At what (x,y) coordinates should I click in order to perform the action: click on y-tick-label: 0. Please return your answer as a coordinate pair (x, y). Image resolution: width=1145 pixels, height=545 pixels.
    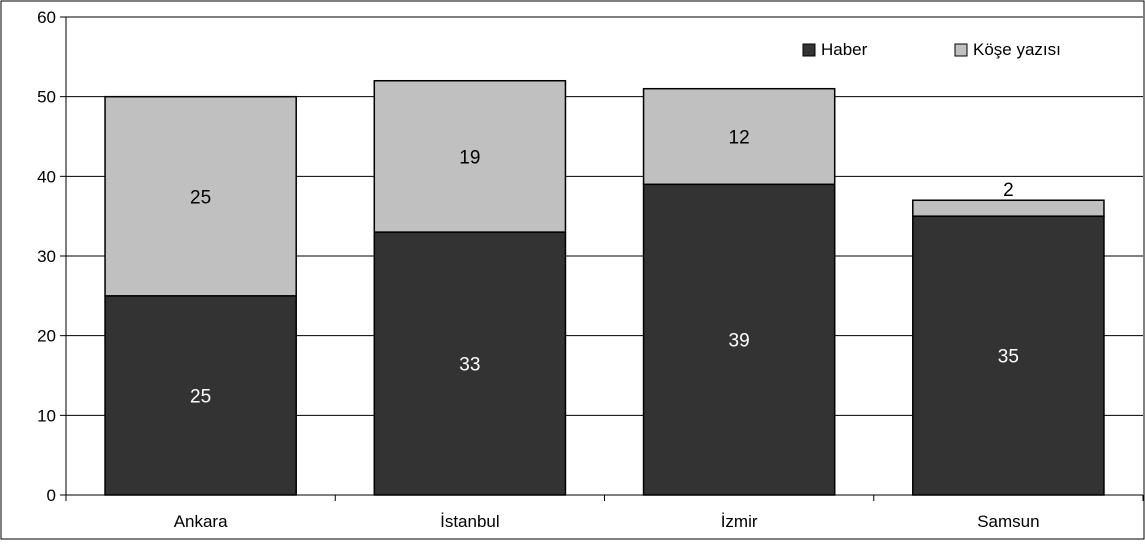
    Looking at the image, I should click on (51, 495).